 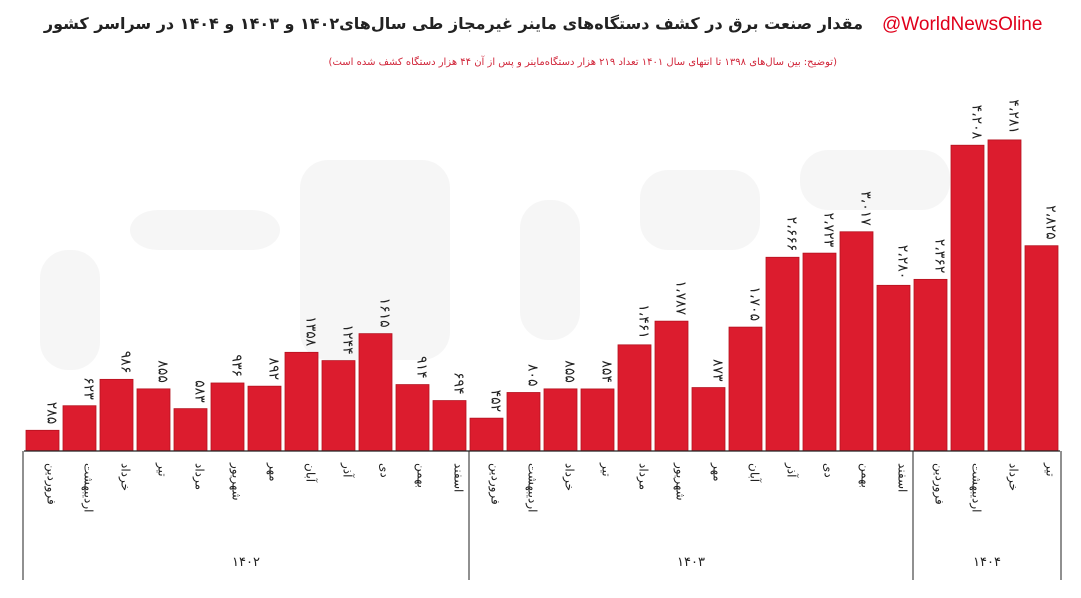 What do you see at coordinates (385, 313) in the screenshot?
I see `value-label: ۱۶۱۵` at bounding box center [385, 313].